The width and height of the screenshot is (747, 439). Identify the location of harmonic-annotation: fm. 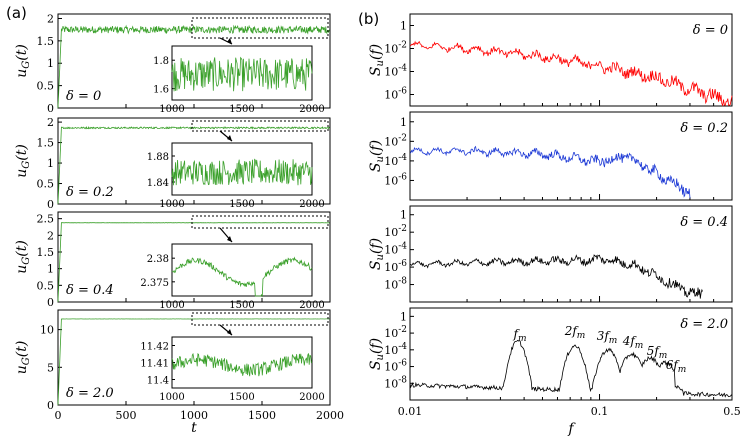
(520, 335).